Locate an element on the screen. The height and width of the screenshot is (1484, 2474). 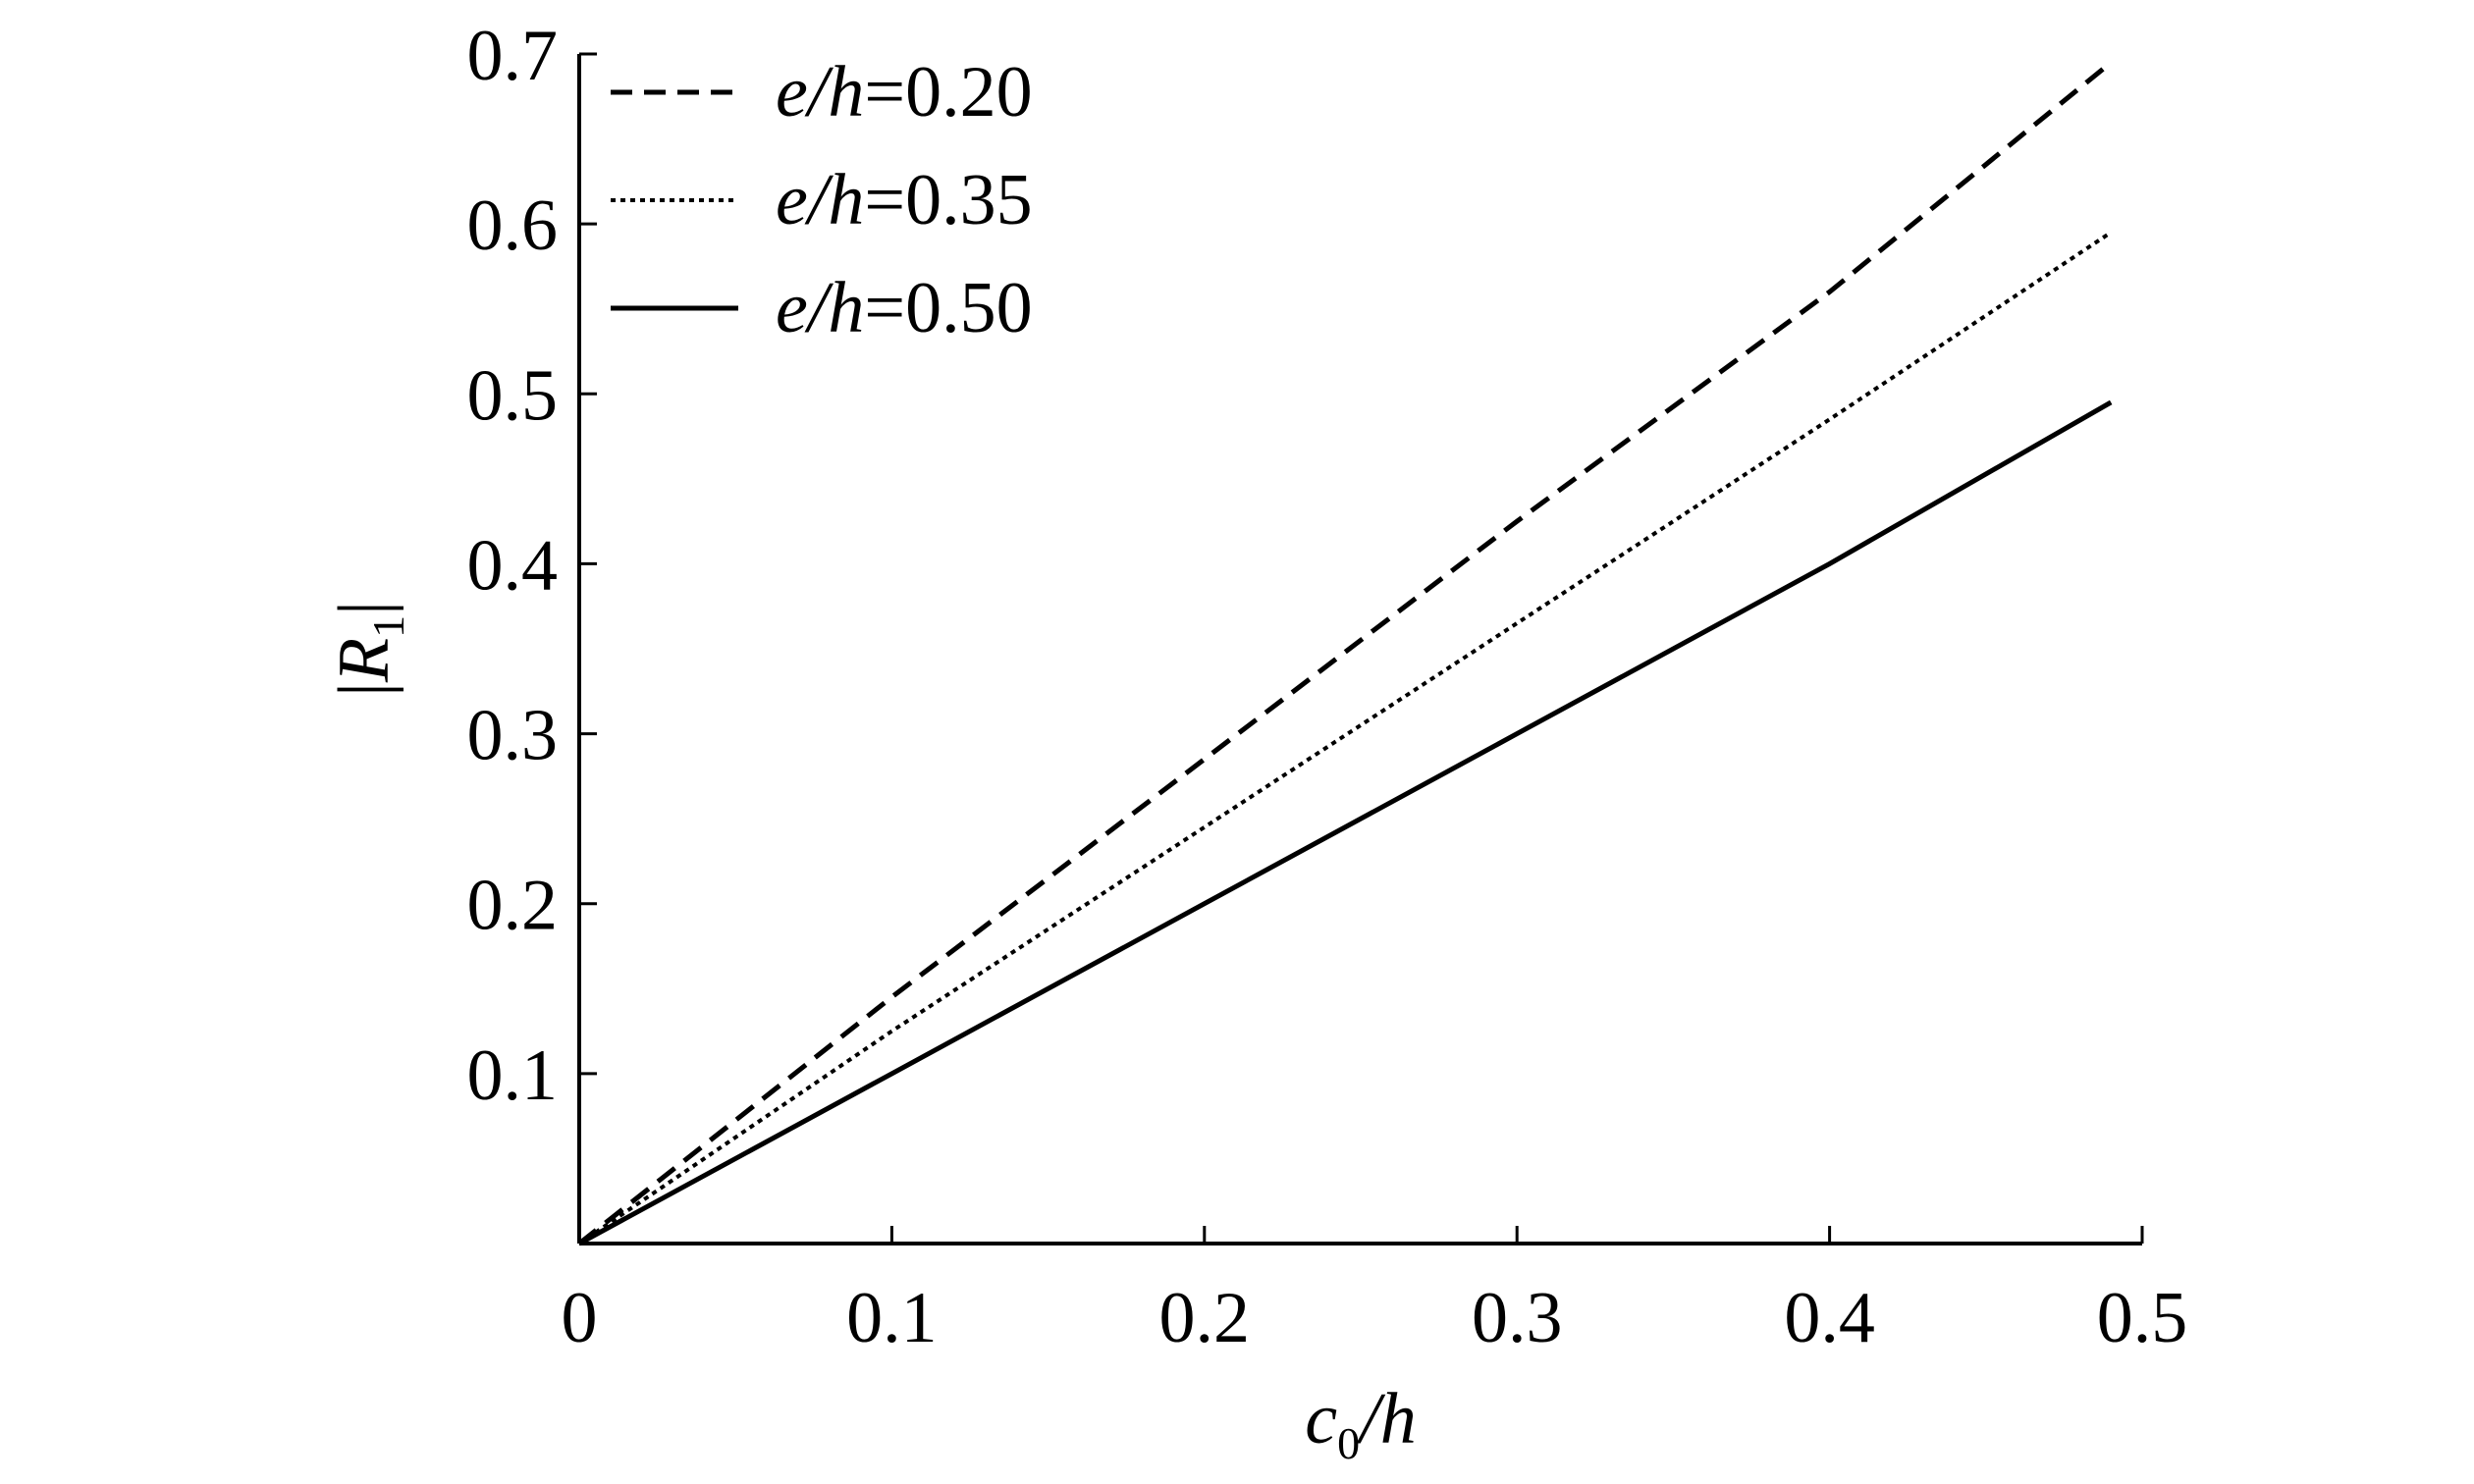
x-axis-title: c0/h is located at coordinates (1361, 1423).